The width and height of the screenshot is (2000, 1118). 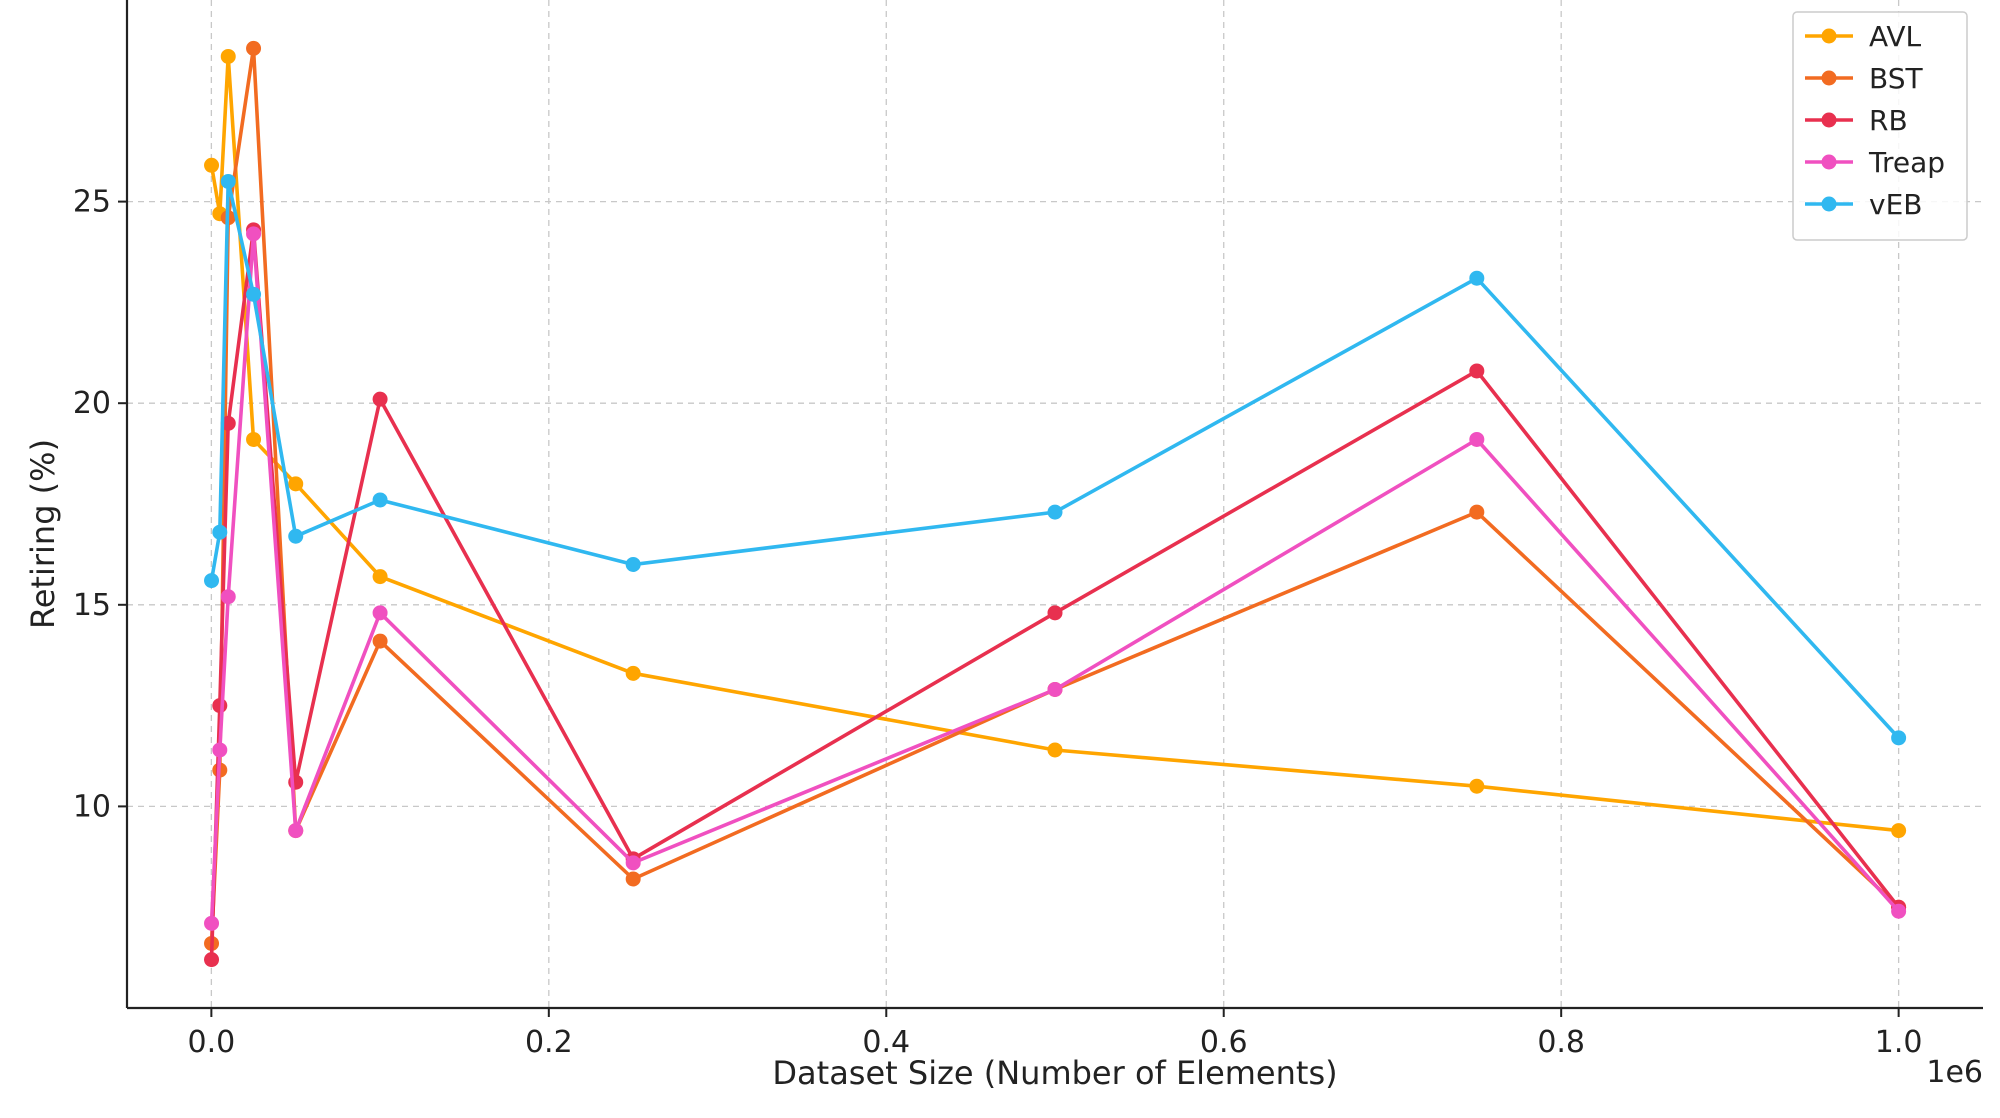 What do you see at coordinates (1856, 120) in the screenshot?
I see `legend-item-rb: RB` at bounding box center [1856, 120].